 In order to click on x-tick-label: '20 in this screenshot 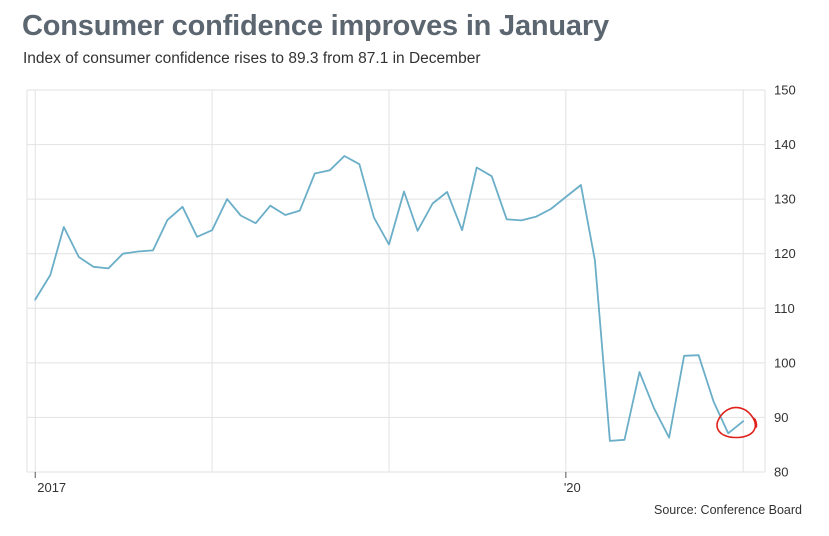, I will do `click(572, 487)`.